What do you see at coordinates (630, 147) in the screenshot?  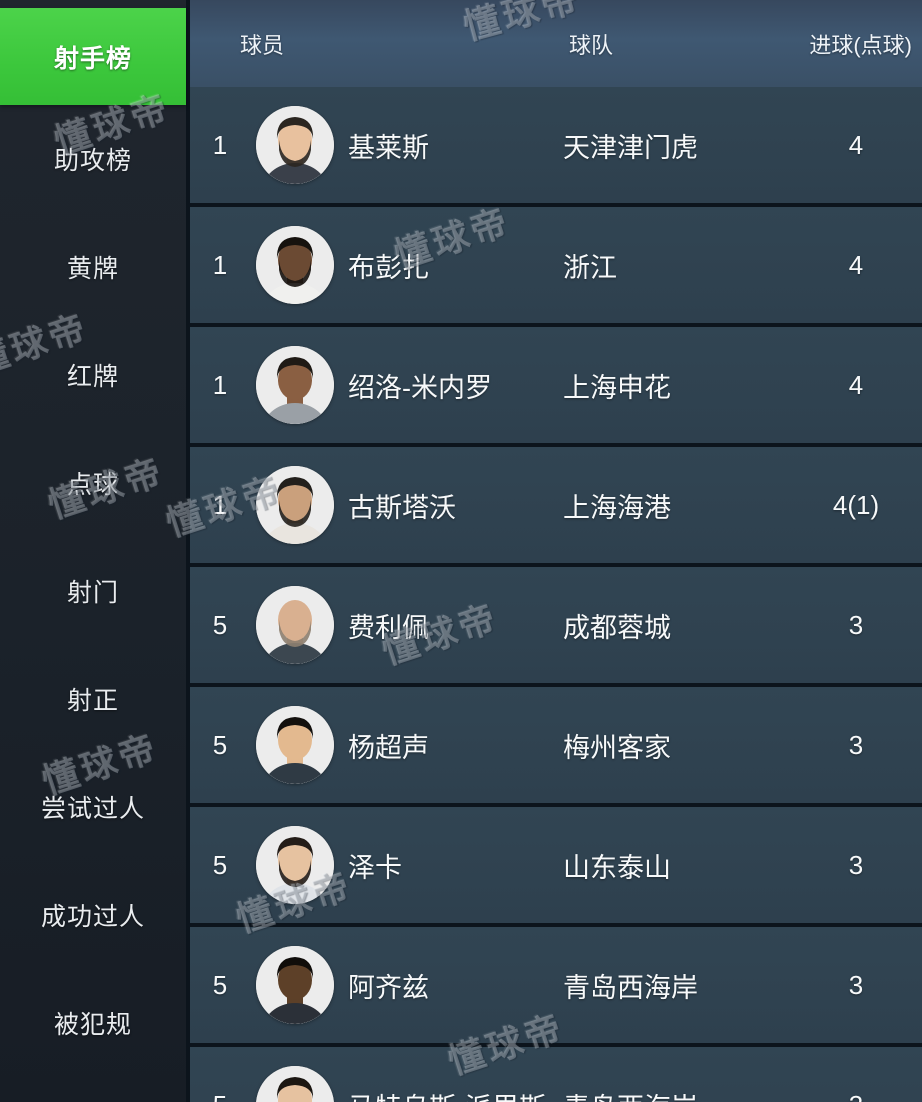 I see `team-name: 天津津门虎` at bounding box center [630, 147].